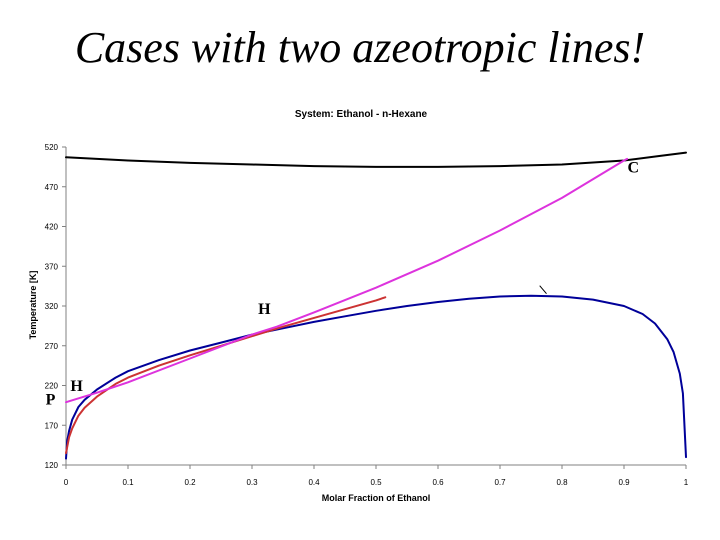 This screenshot has height=540, width=720. I want to click on x-tick-label: 0.3, so click(252, 482).